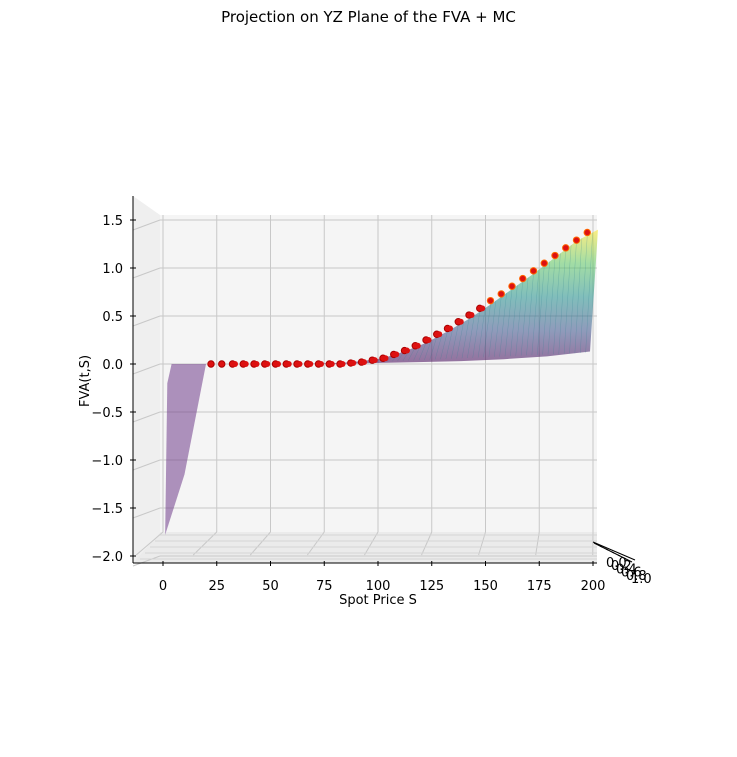 This screenshot has width=737, height=757. Describe the element at coordinates (641, 579) in the screenshot. I see `depth-tick-label: 1.0` at that location.